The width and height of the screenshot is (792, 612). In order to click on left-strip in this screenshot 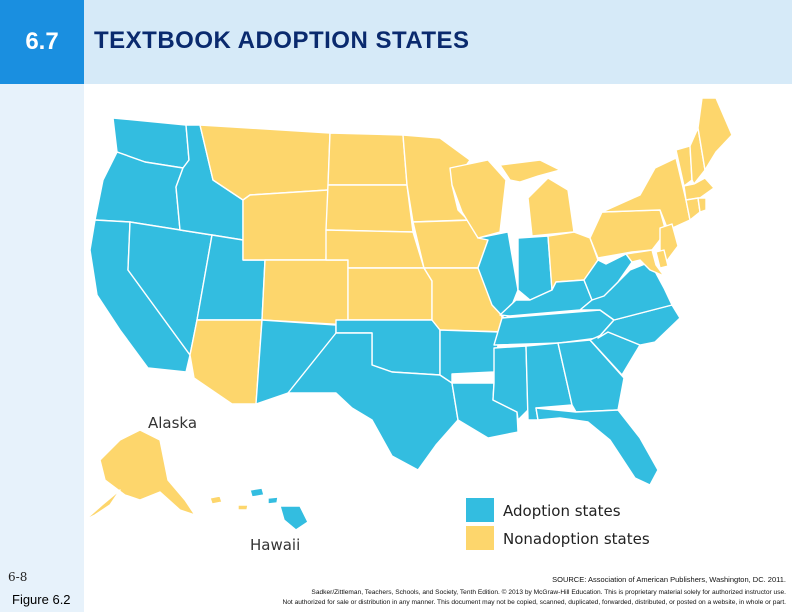, I will do `click(42, 348)`.